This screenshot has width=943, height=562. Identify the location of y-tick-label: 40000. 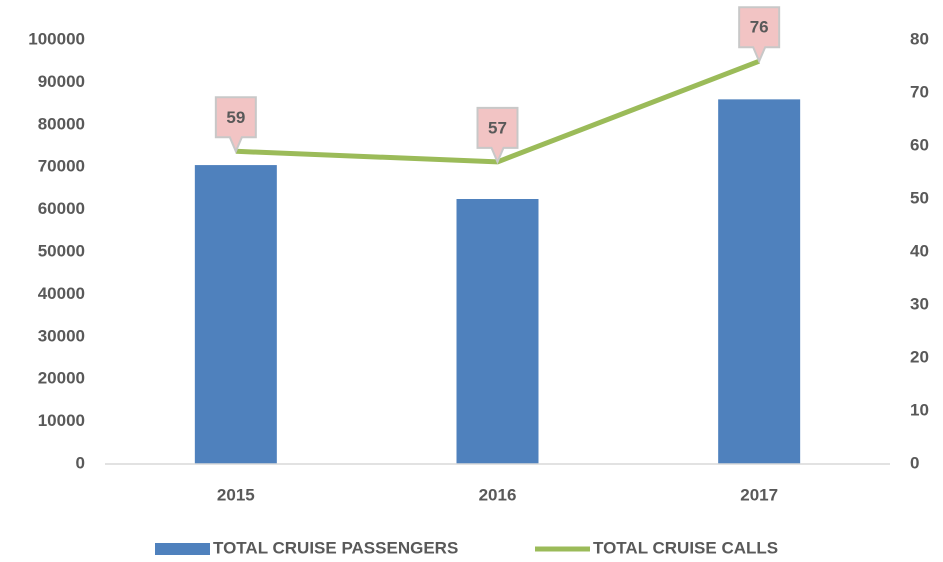
(61, 293).